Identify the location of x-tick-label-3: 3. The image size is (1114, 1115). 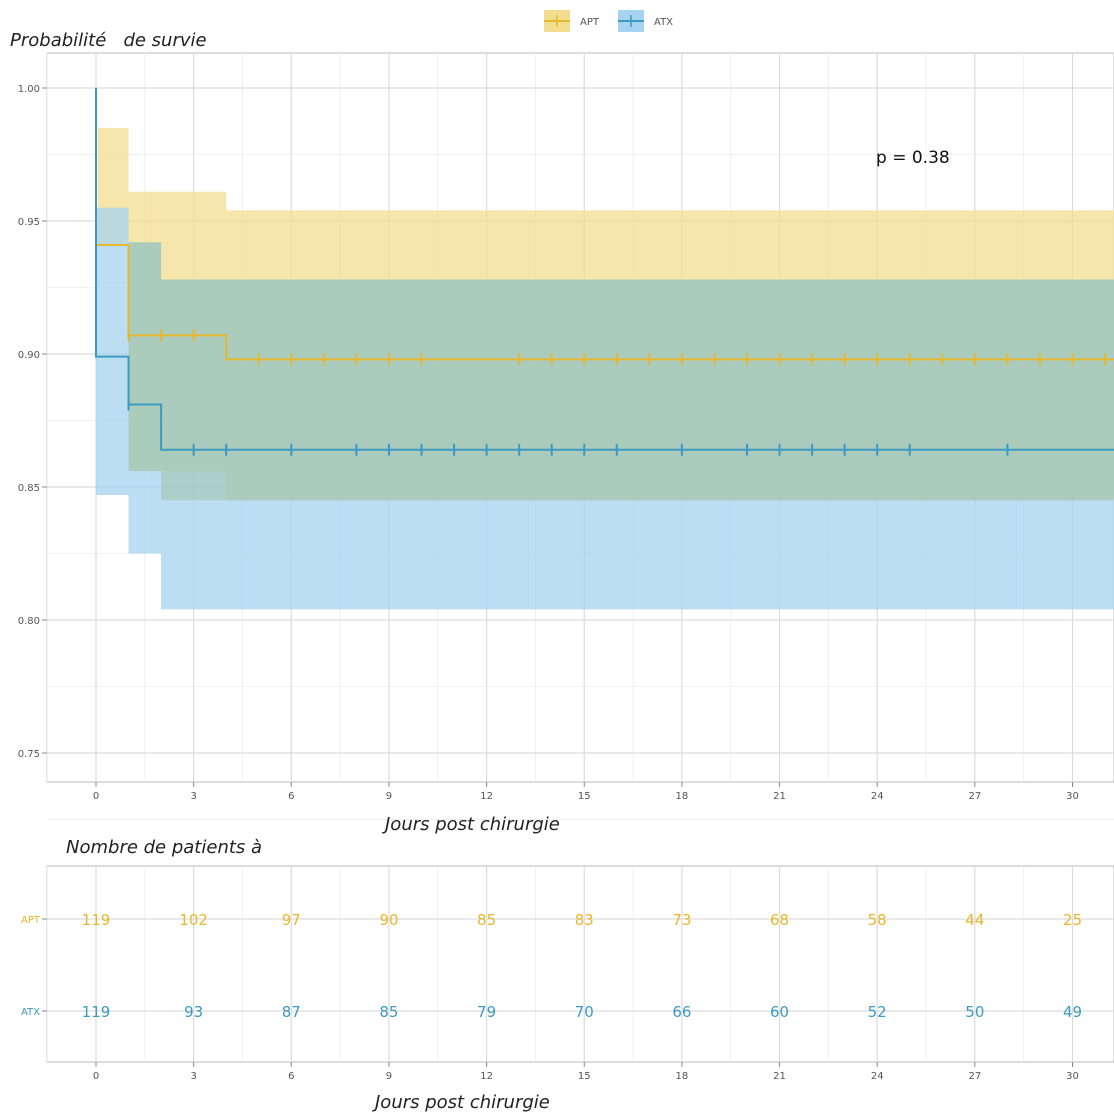
(193, 796).